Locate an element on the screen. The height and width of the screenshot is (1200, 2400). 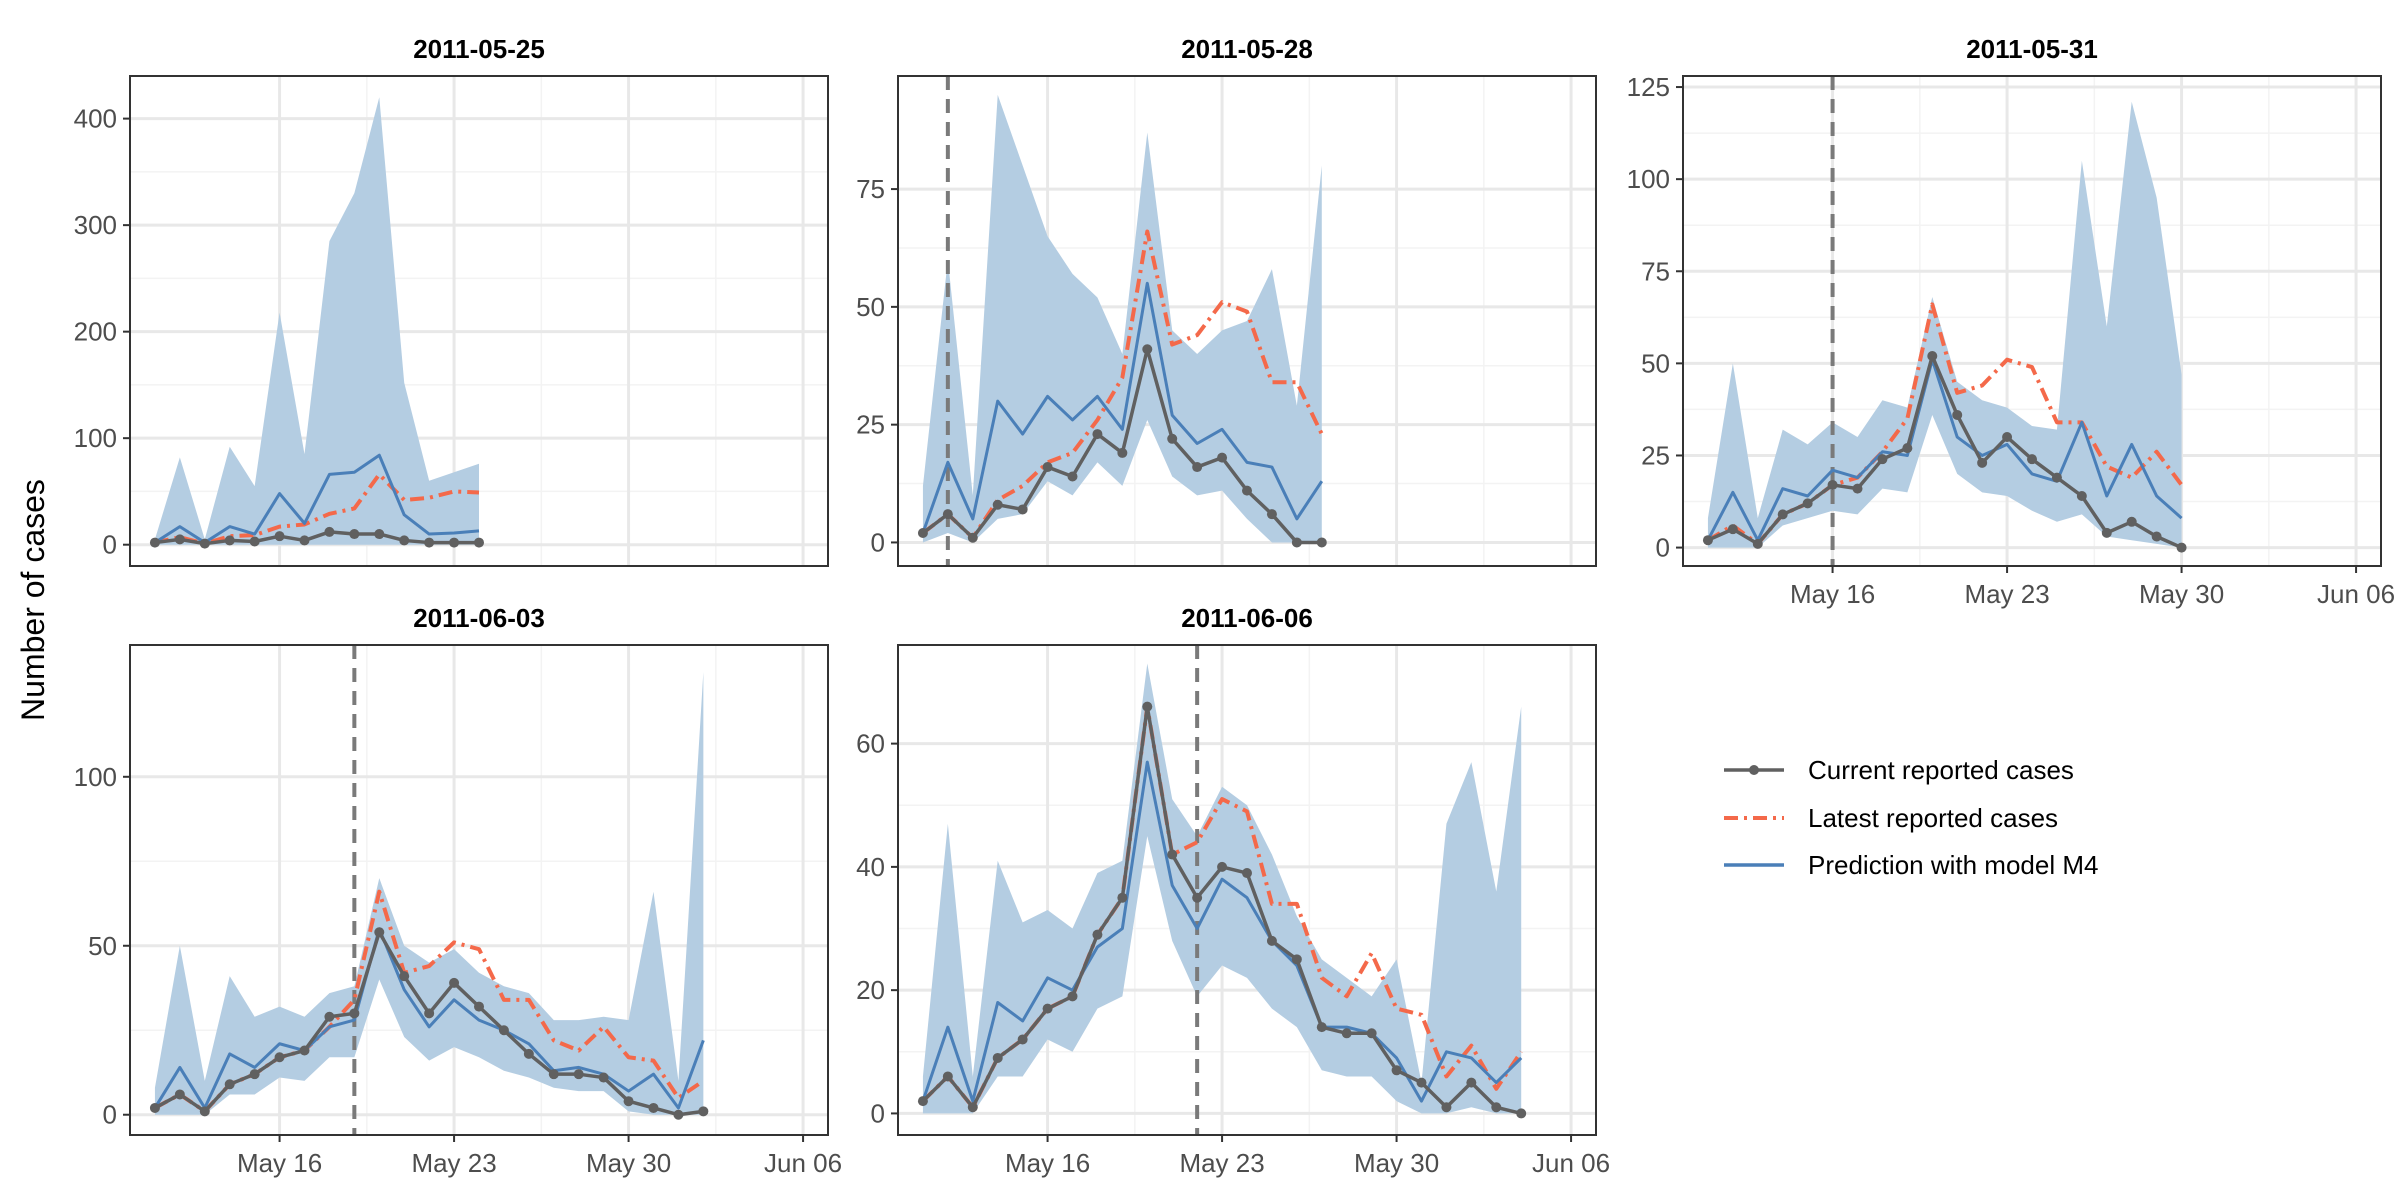
panel-title: 2011-05-25 is located at coordinates (479, 49).